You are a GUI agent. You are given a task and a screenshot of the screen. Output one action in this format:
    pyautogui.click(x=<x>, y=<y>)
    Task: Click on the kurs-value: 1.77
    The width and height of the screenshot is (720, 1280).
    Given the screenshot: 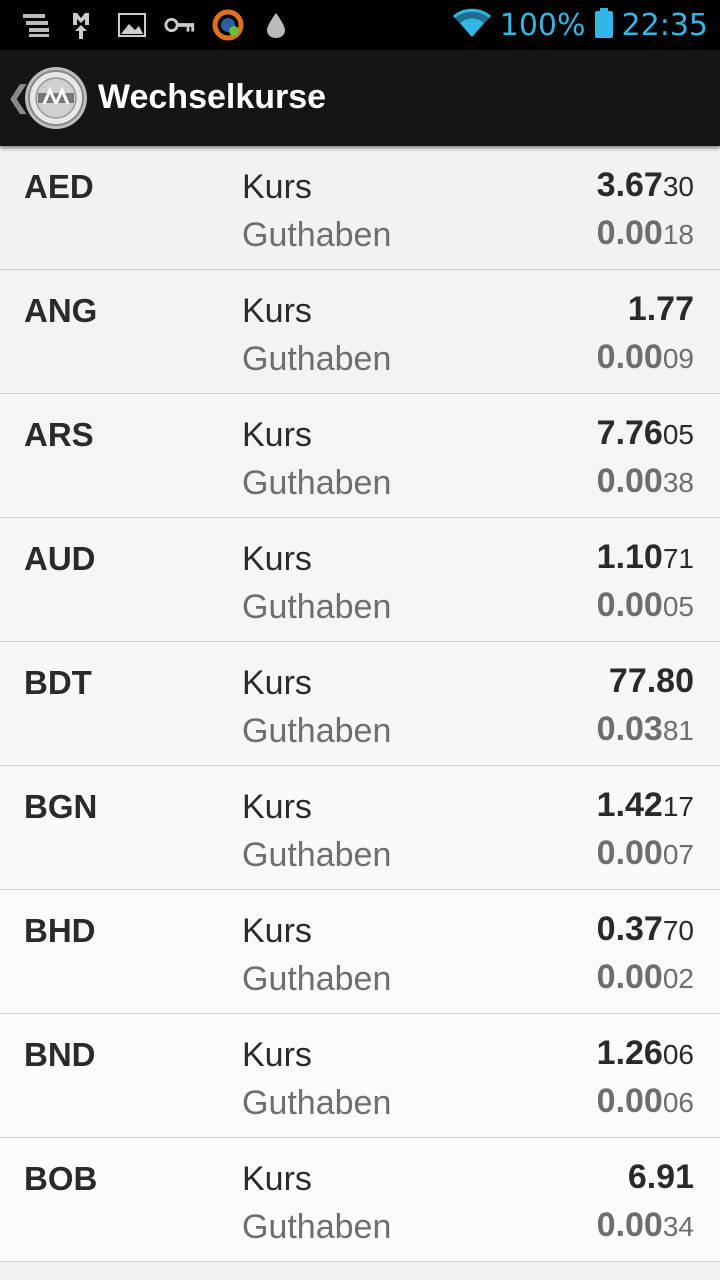 What is the action you would take?
    pyautogui.click(x=661, y=309)
    